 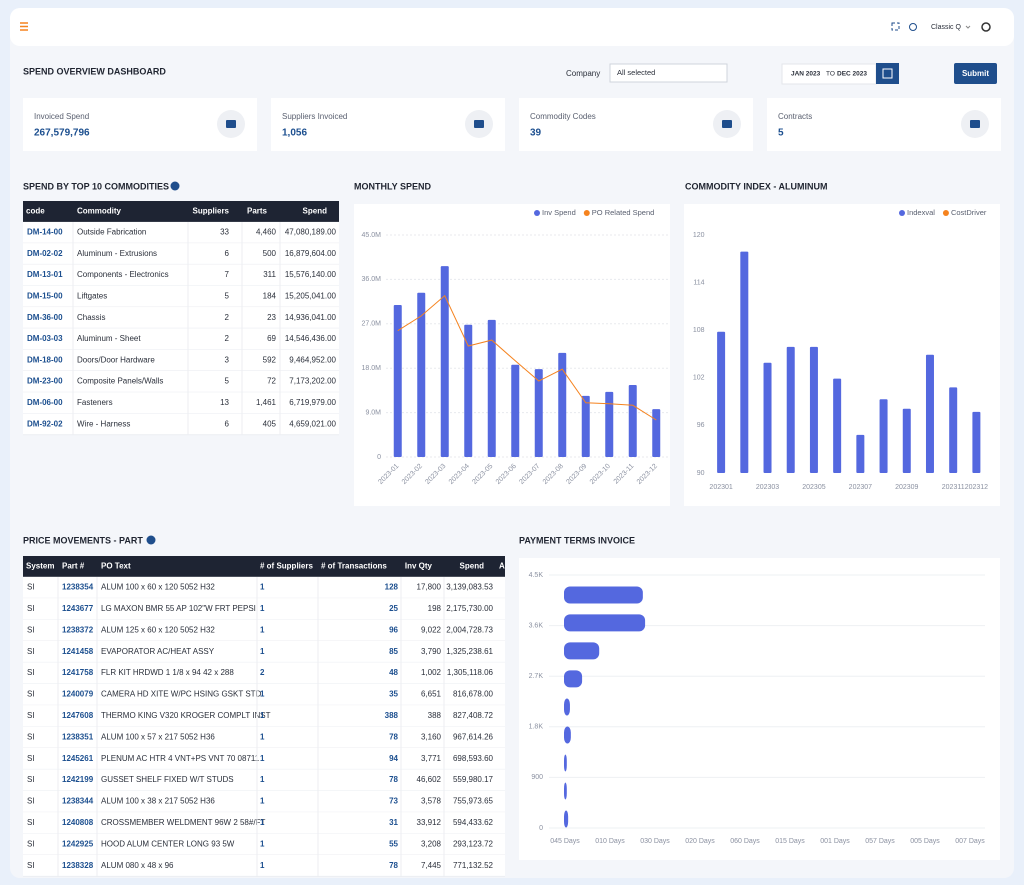 What do you see at coordinates (835, 841) in the screenshot?
I see `x-tick-label: 001 Days` at bounding box center [835, 841].